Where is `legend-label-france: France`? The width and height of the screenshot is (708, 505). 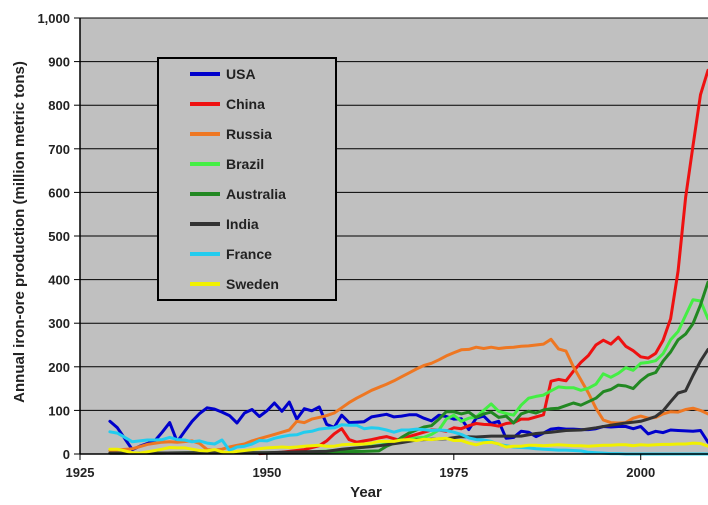
legend-label-france: France is located at coordinates (249, 254).